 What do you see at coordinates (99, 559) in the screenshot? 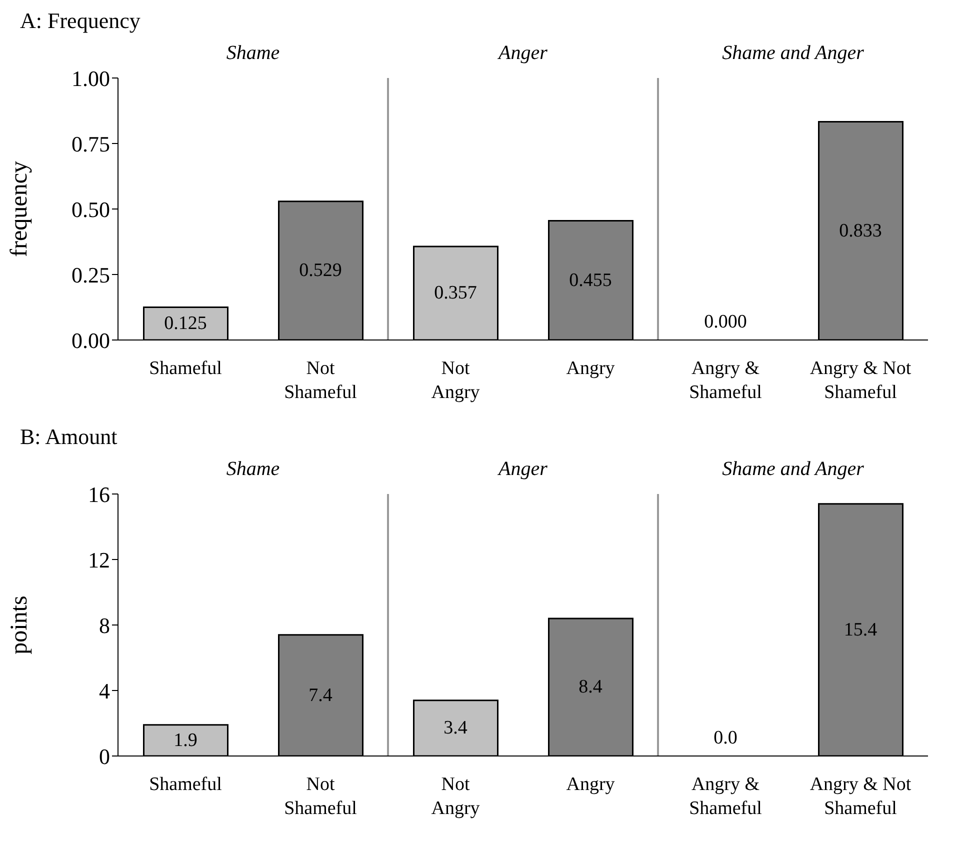
I see `y-tick-label: 12` at bounding box center [99, 559].